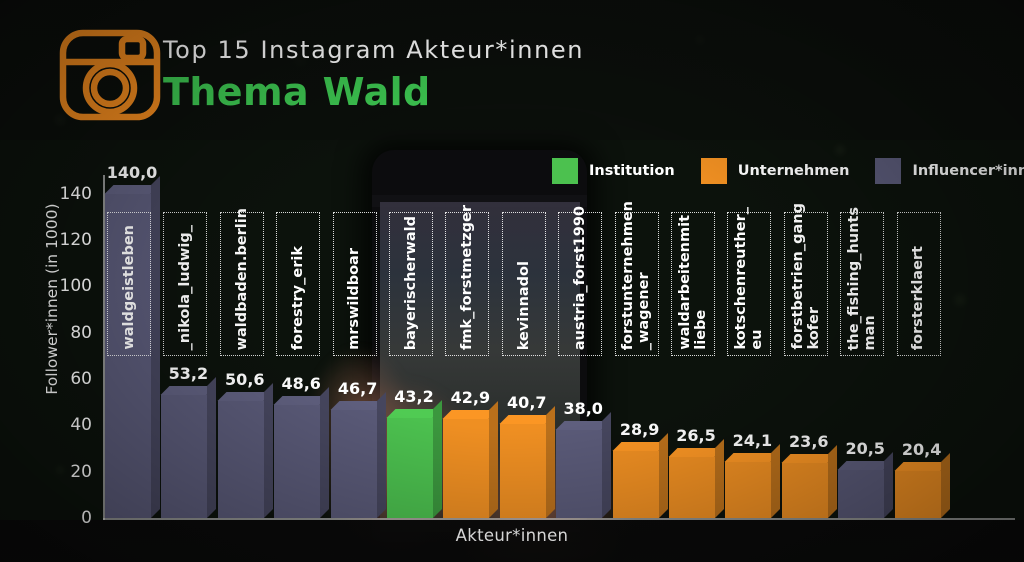 The width and height of the screenshot is (1024, 562). I want to click on bar-category-label: bayerischerwald, so click(411, 284).